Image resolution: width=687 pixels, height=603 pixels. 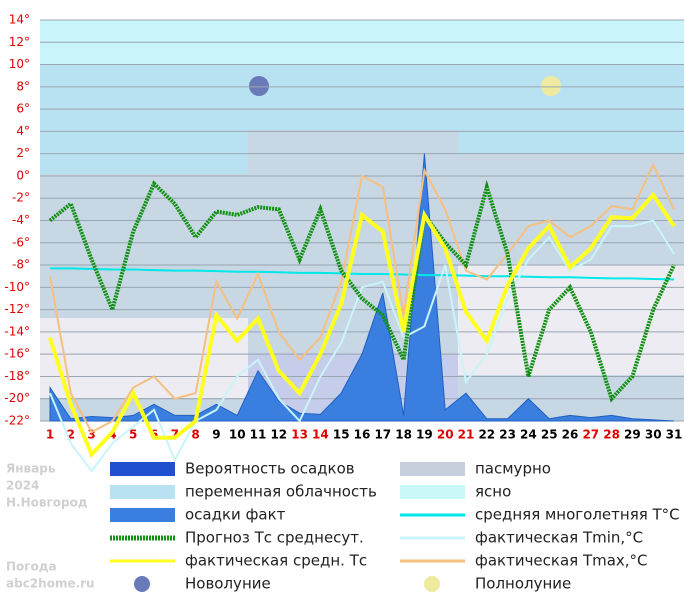 What do you see at coordinates (523, 584) in the screenshot?
I see `legend-label: Полнолуние` at bounding box center [523, 584].